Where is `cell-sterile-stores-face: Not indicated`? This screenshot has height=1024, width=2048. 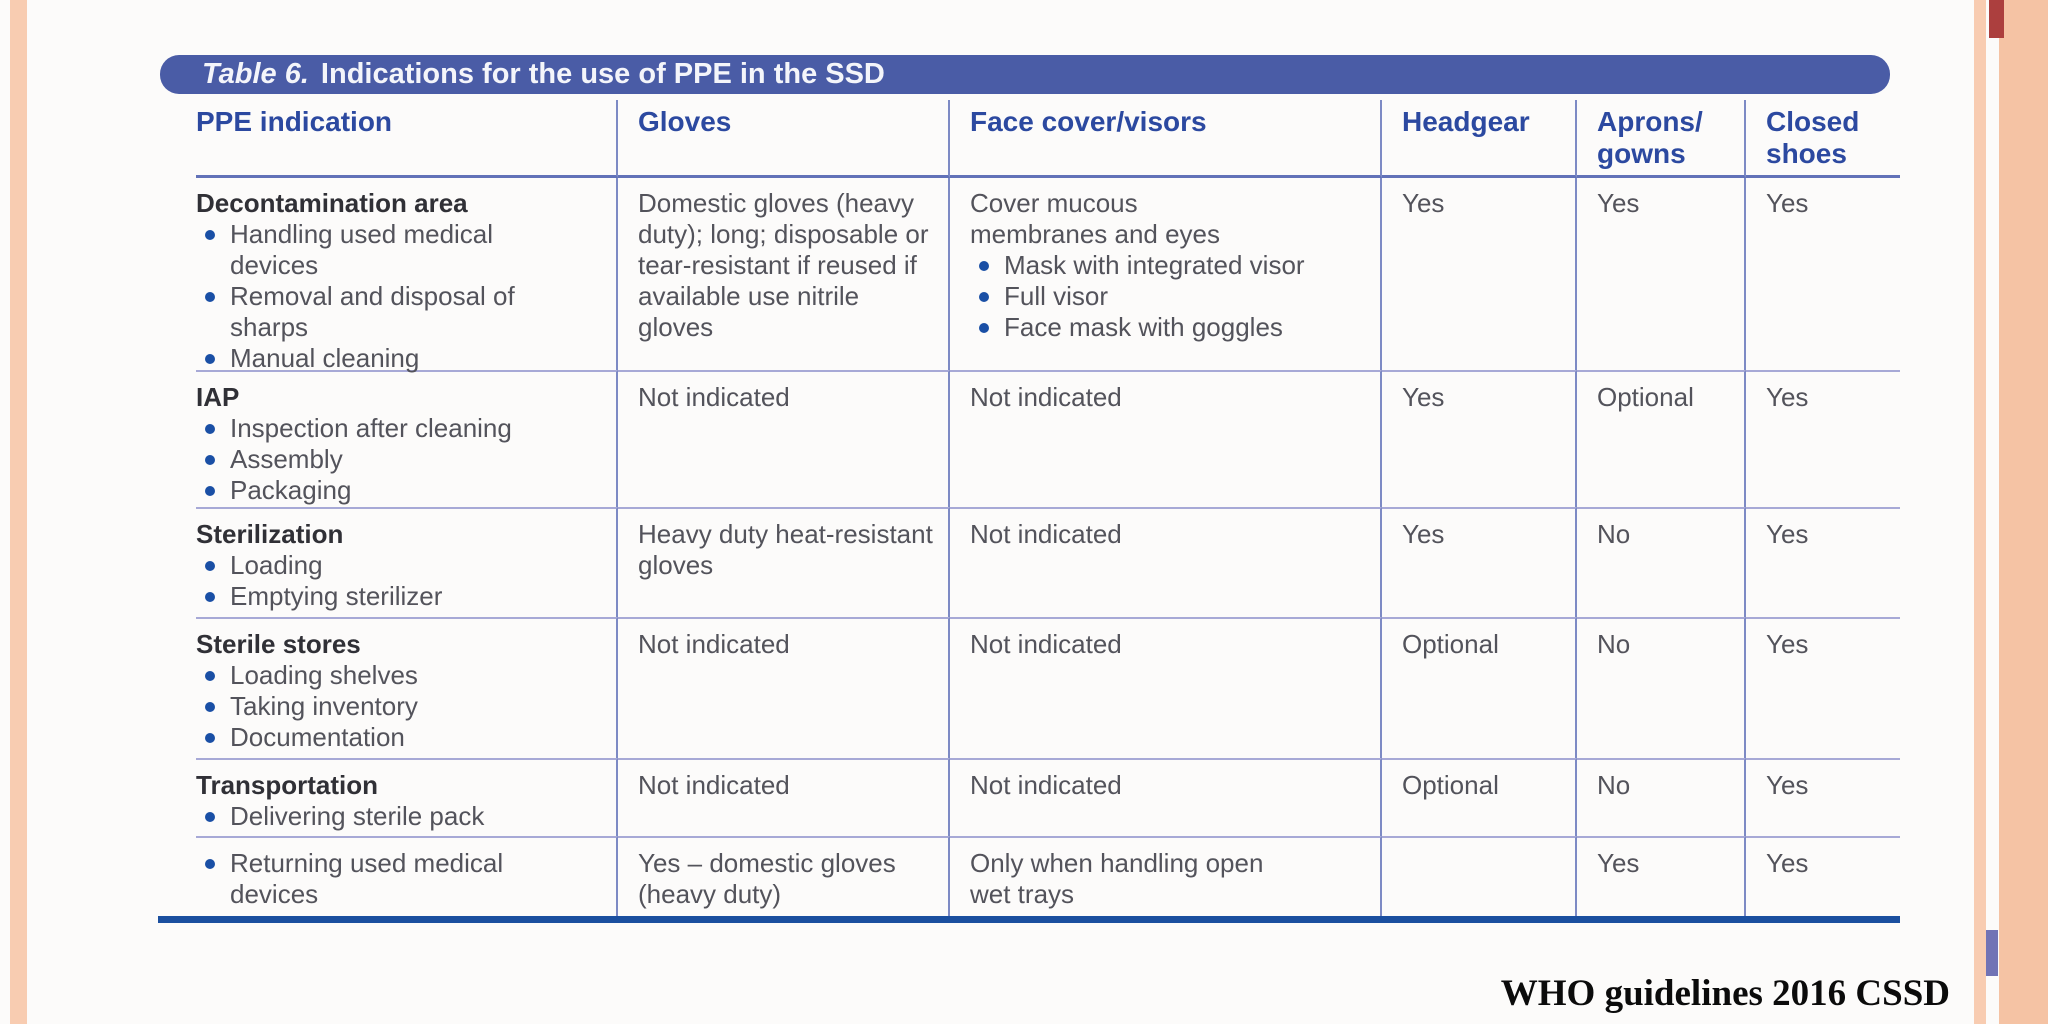
cell-sterile-stores-face: Not indicated is located at coordinates (1166, 687).